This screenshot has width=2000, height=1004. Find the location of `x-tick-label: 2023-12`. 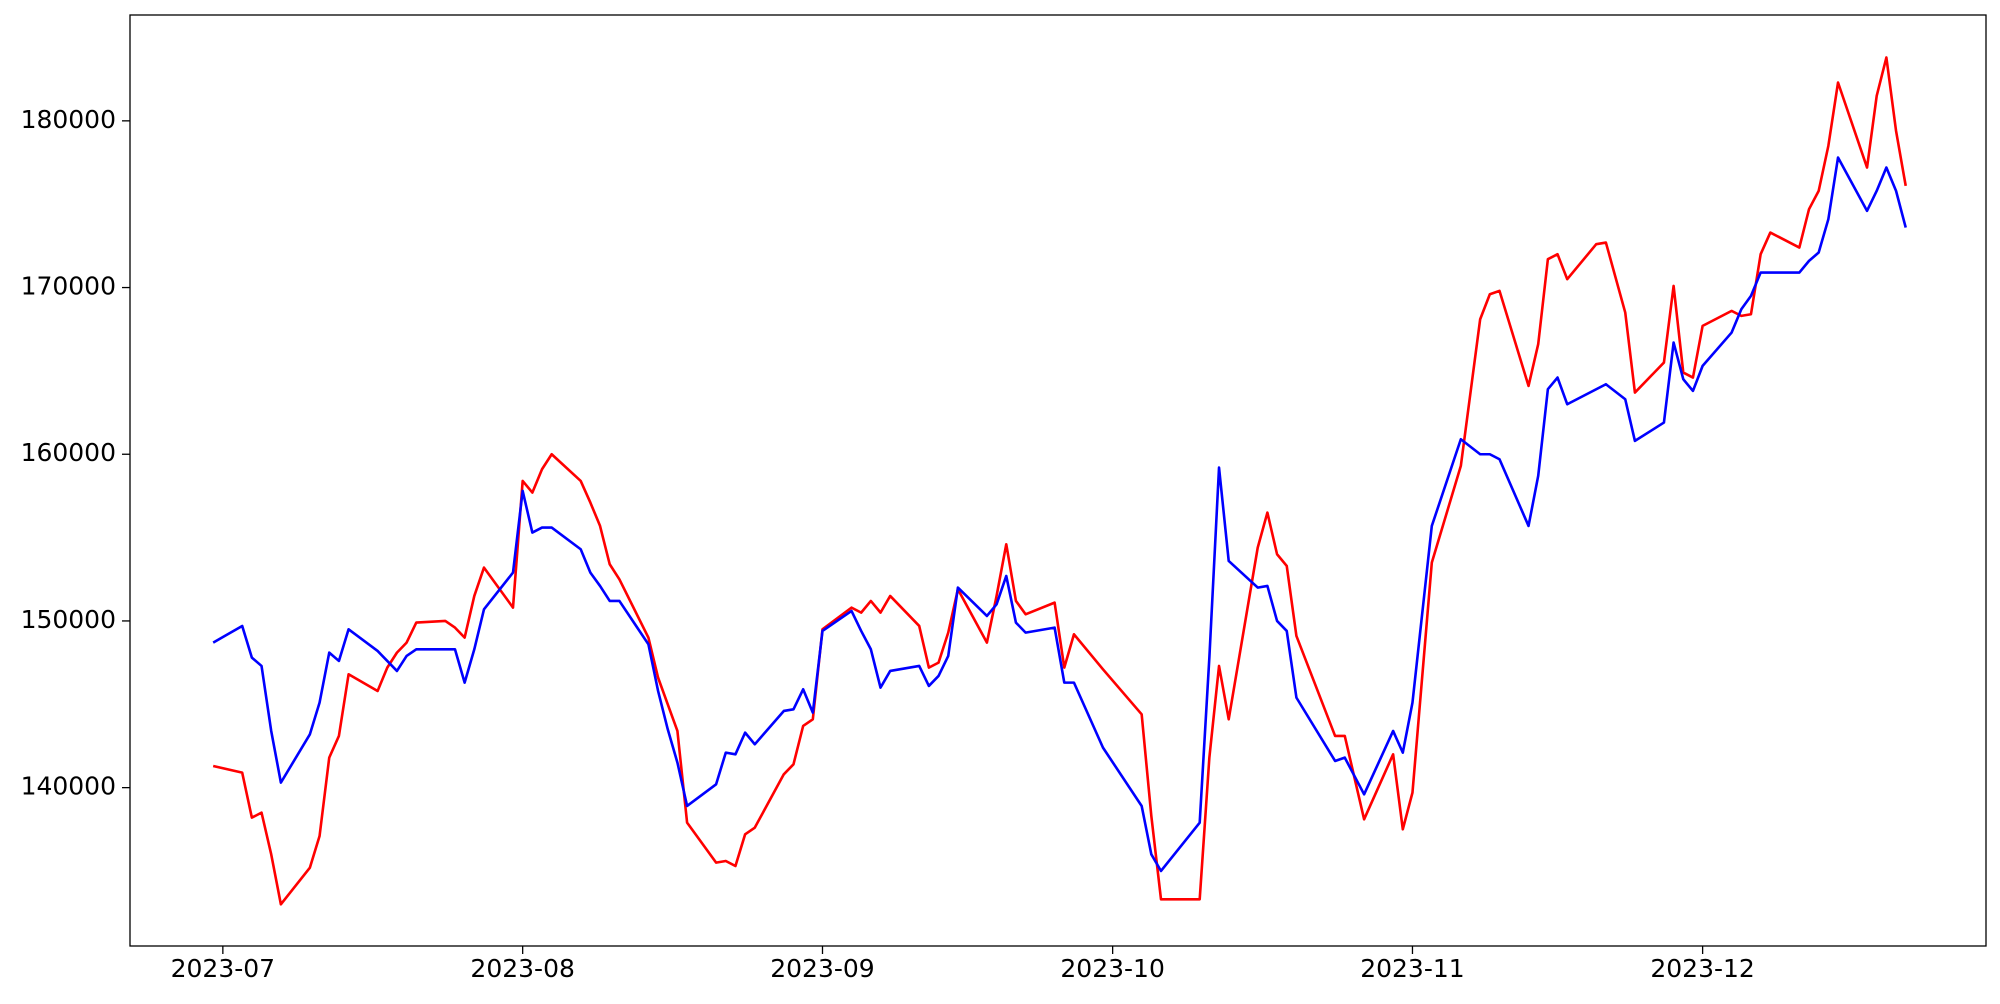

x-tick-label: 2023-12 is located at coordinates (1702, 968).